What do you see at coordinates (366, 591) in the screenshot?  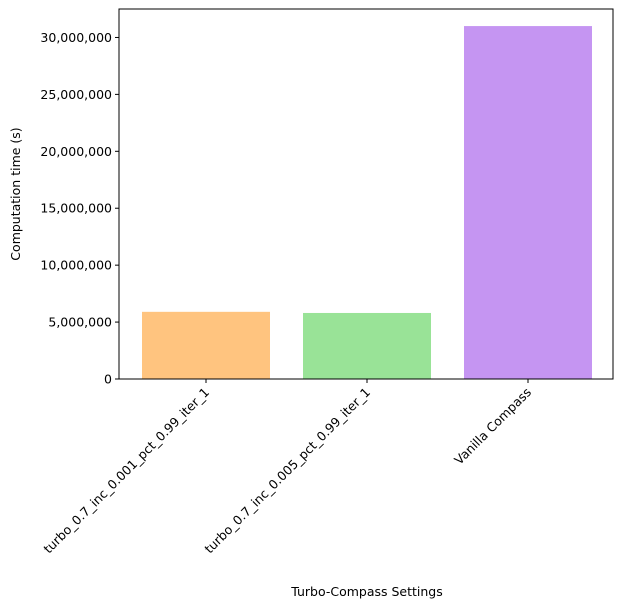 I see `x-axis-label: Turbo-Compass Settings` at bounding box center [366, 591].